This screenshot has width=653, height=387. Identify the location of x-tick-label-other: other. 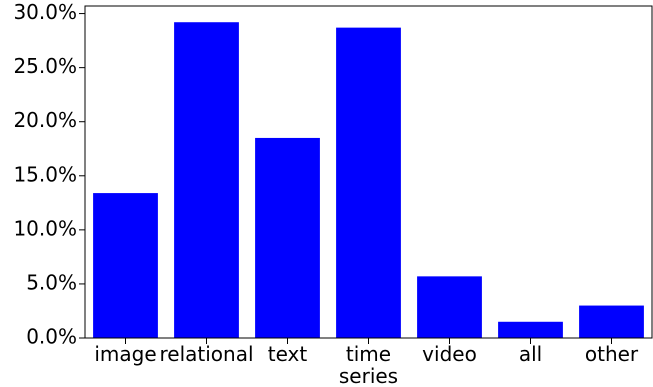
(612, 354).